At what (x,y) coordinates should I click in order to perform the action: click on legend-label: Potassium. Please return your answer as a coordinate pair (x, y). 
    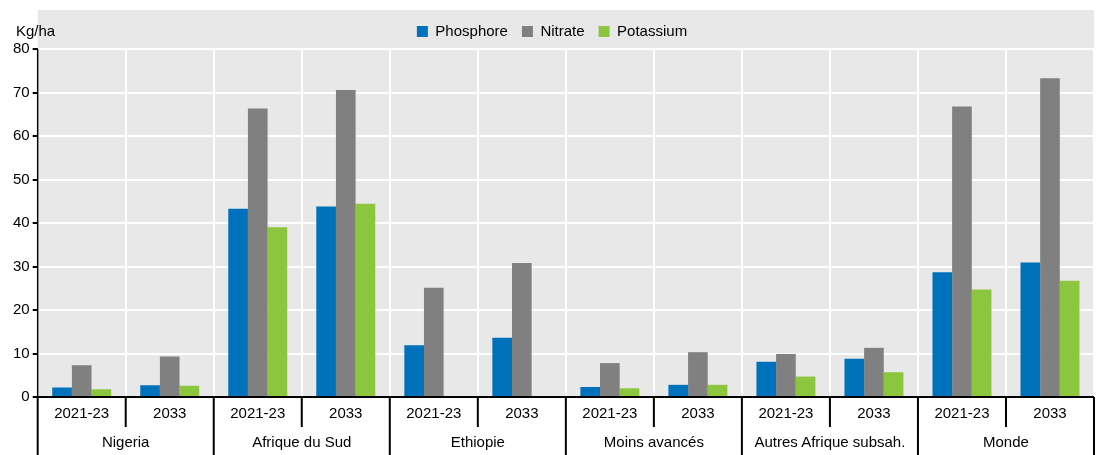
    Looking at the image, I should click on (652, 30).